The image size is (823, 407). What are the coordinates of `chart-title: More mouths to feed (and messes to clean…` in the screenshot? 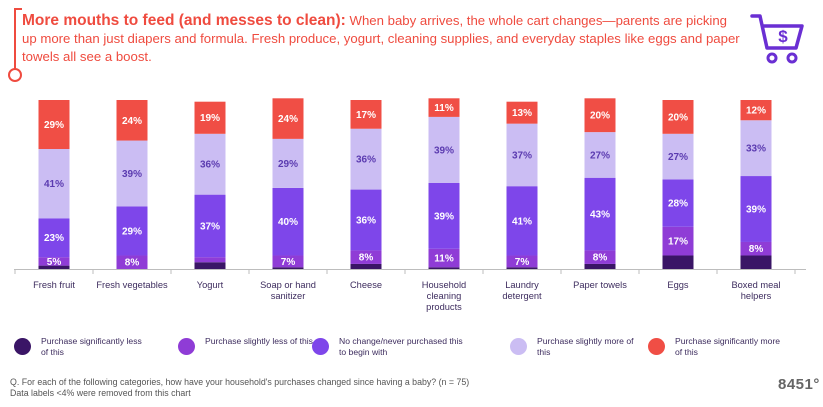 It's located at (382, 39).